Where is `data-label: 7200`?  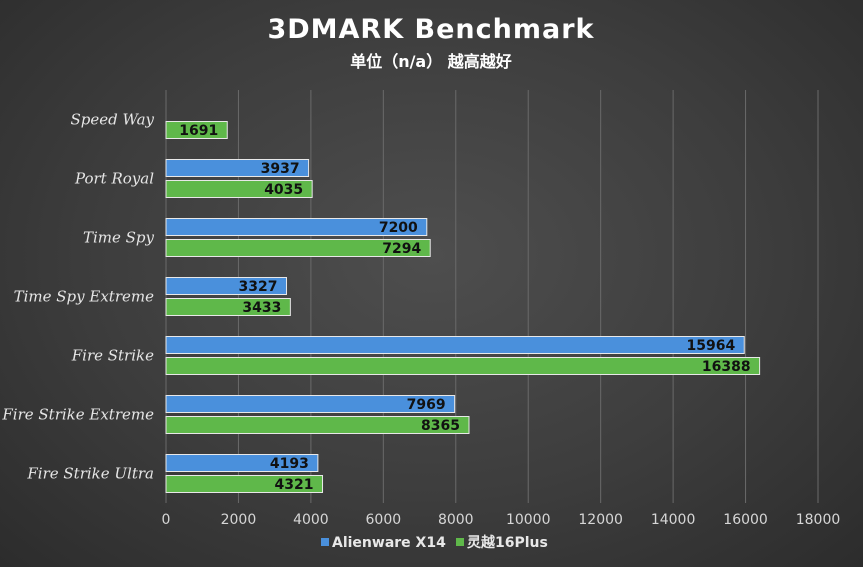
data-label: 7200 is located at coordinates (398, 228).